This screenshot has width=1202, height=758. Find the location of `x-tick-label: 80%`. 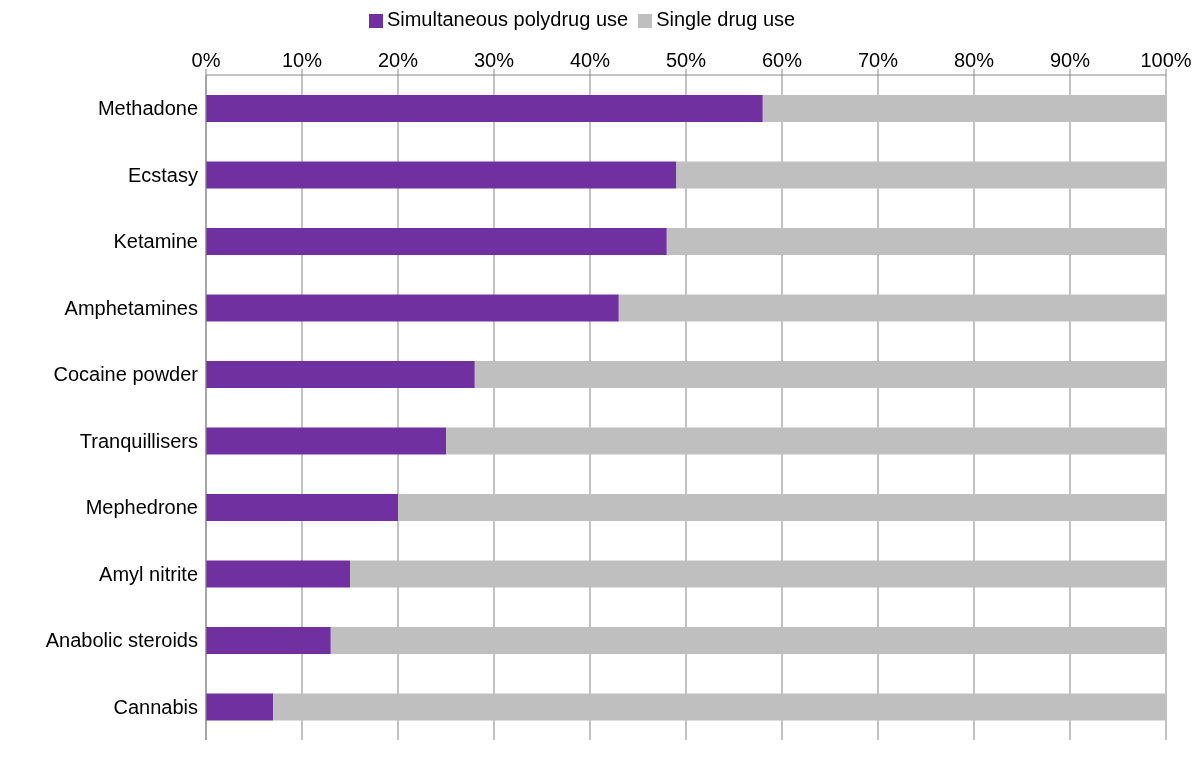

x-tick-label: 80% is located at coordinates (974, 60).